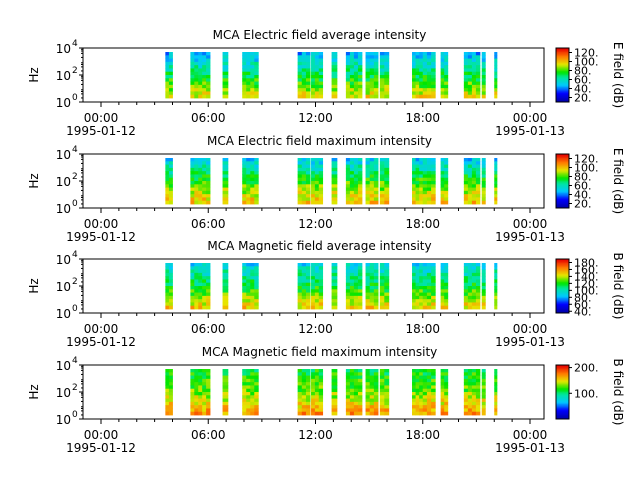 The height and width of the screenshot is (484, 640). Describe the element at coordinates (562, 181) in the screenshot. I see `colorbar-frame` at that location.